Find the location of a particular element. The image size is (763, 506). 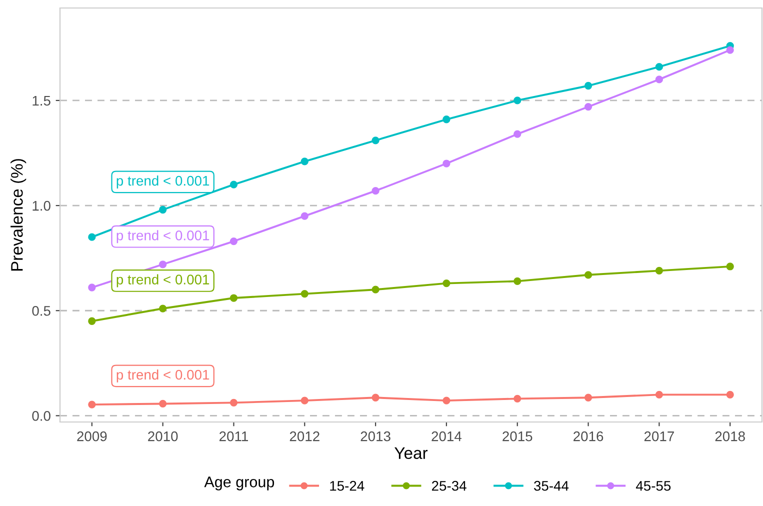

y-tick-label: 1.0 is located at coordinates (41, 205).